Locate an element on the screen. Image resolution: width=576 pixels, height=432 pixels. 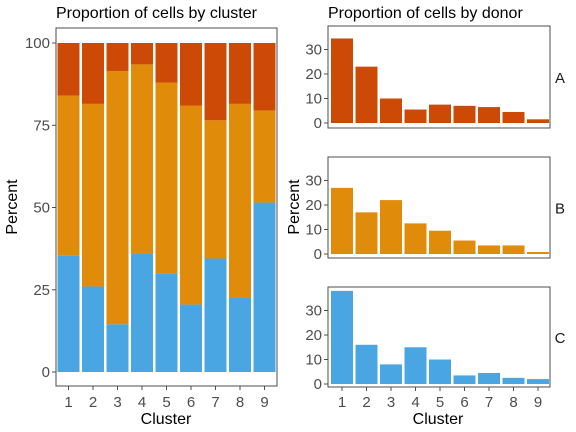
facet-strip-label: B is located at coordinates (560, 209).